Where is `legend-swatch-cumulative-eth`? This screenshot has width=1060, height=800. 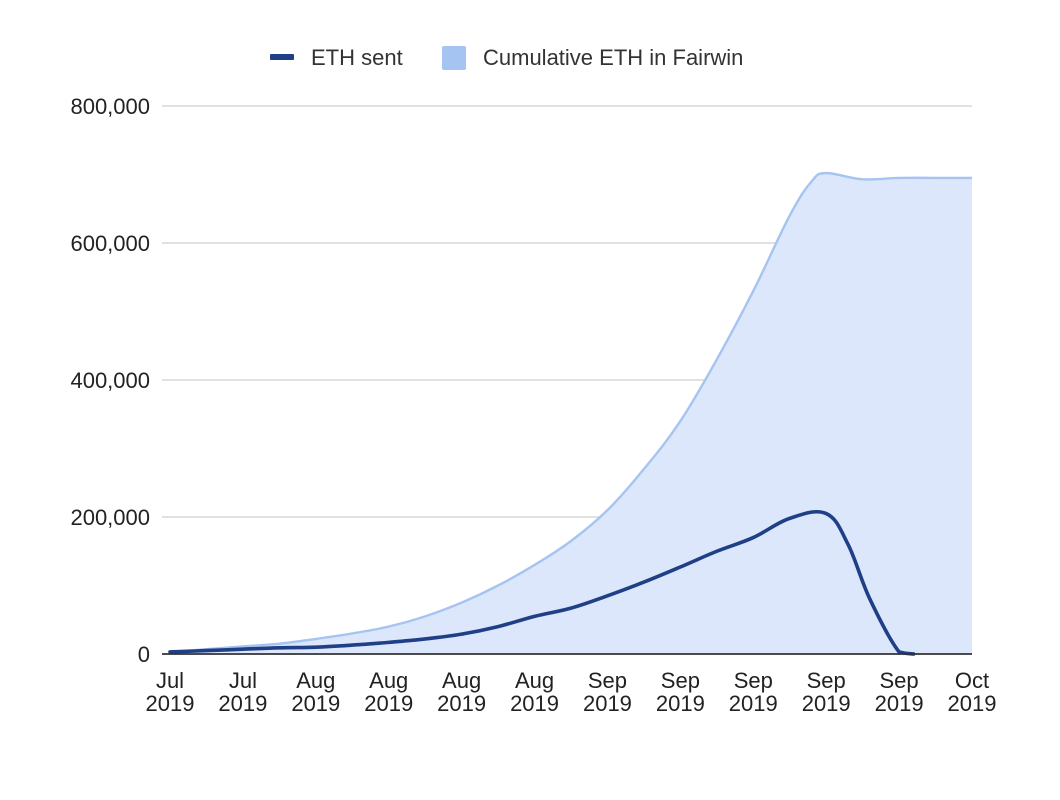
legend-swatch-cumulative-eth is located at coordinates (454, 58).